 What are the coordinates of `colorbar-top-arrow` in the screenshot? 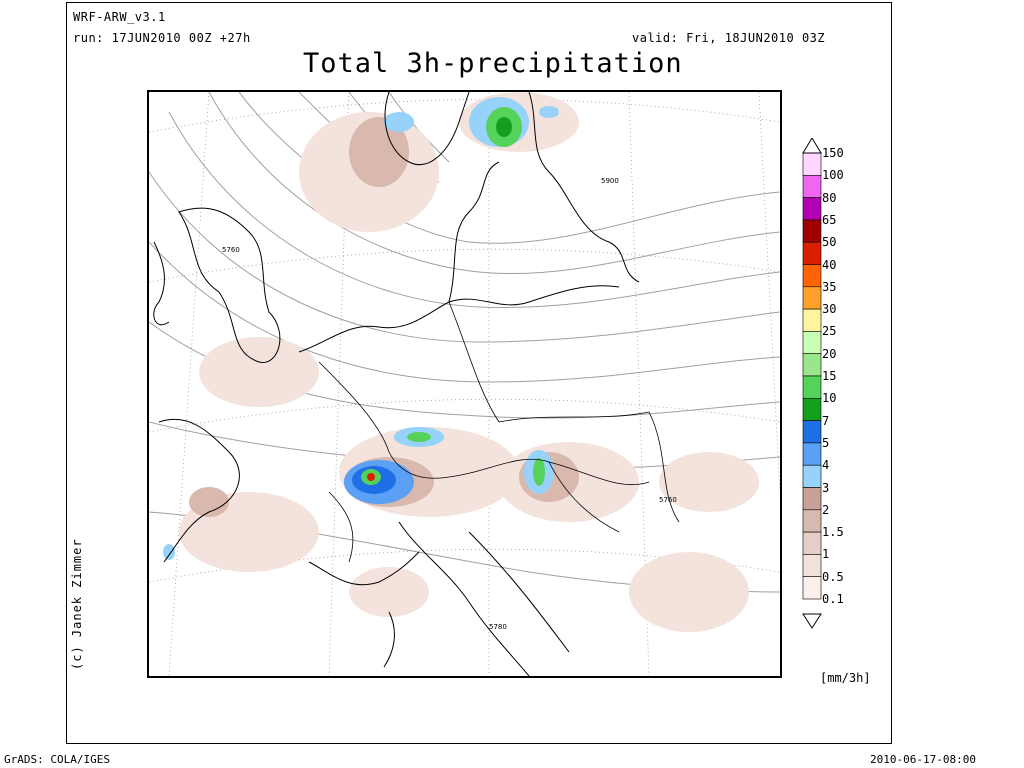 It's located at (812, 146).